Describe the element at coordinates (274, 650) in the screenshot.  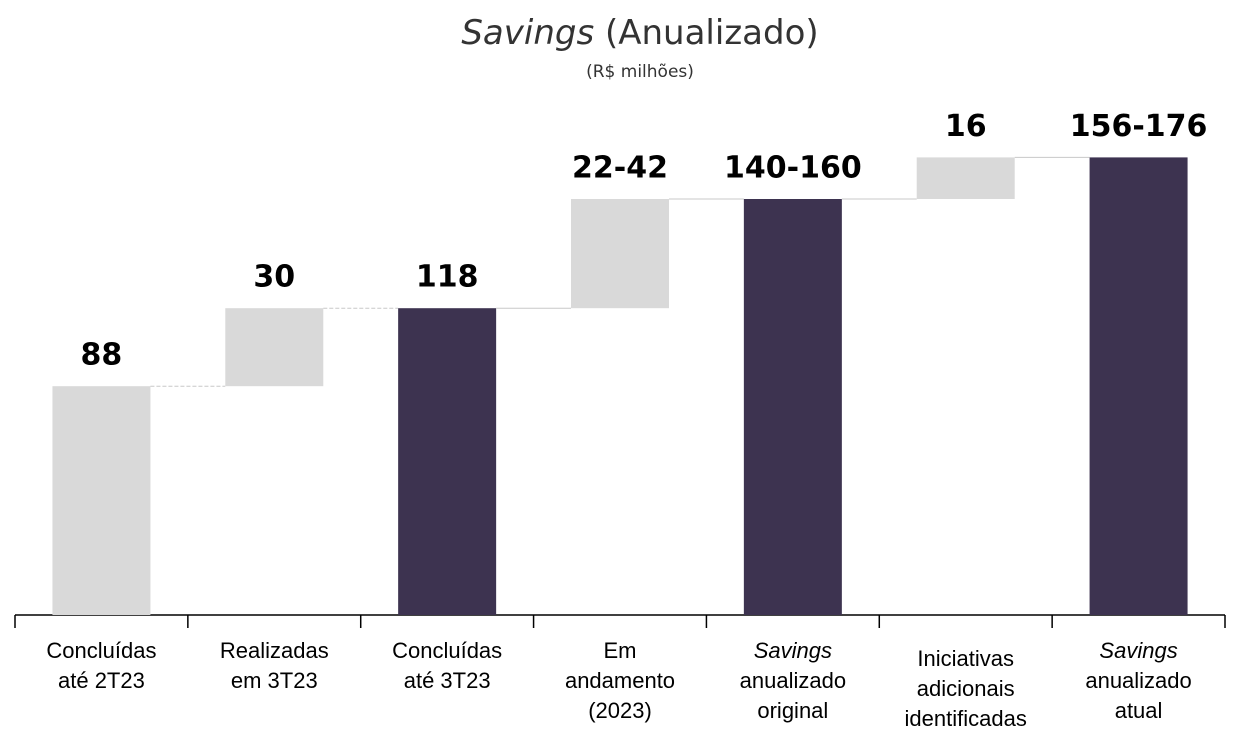
I see `x-tick-label: Realizadas` at that location.